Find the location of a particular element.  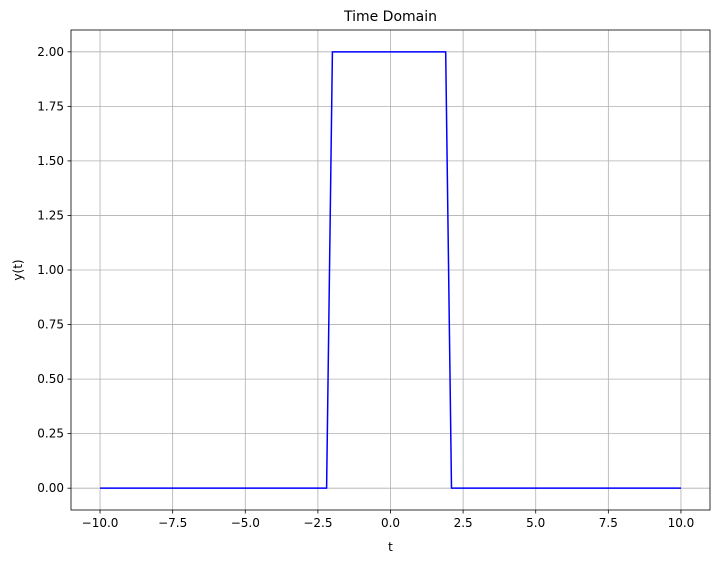

y-axis-label: y(t) is located at coordinates (18, 269).